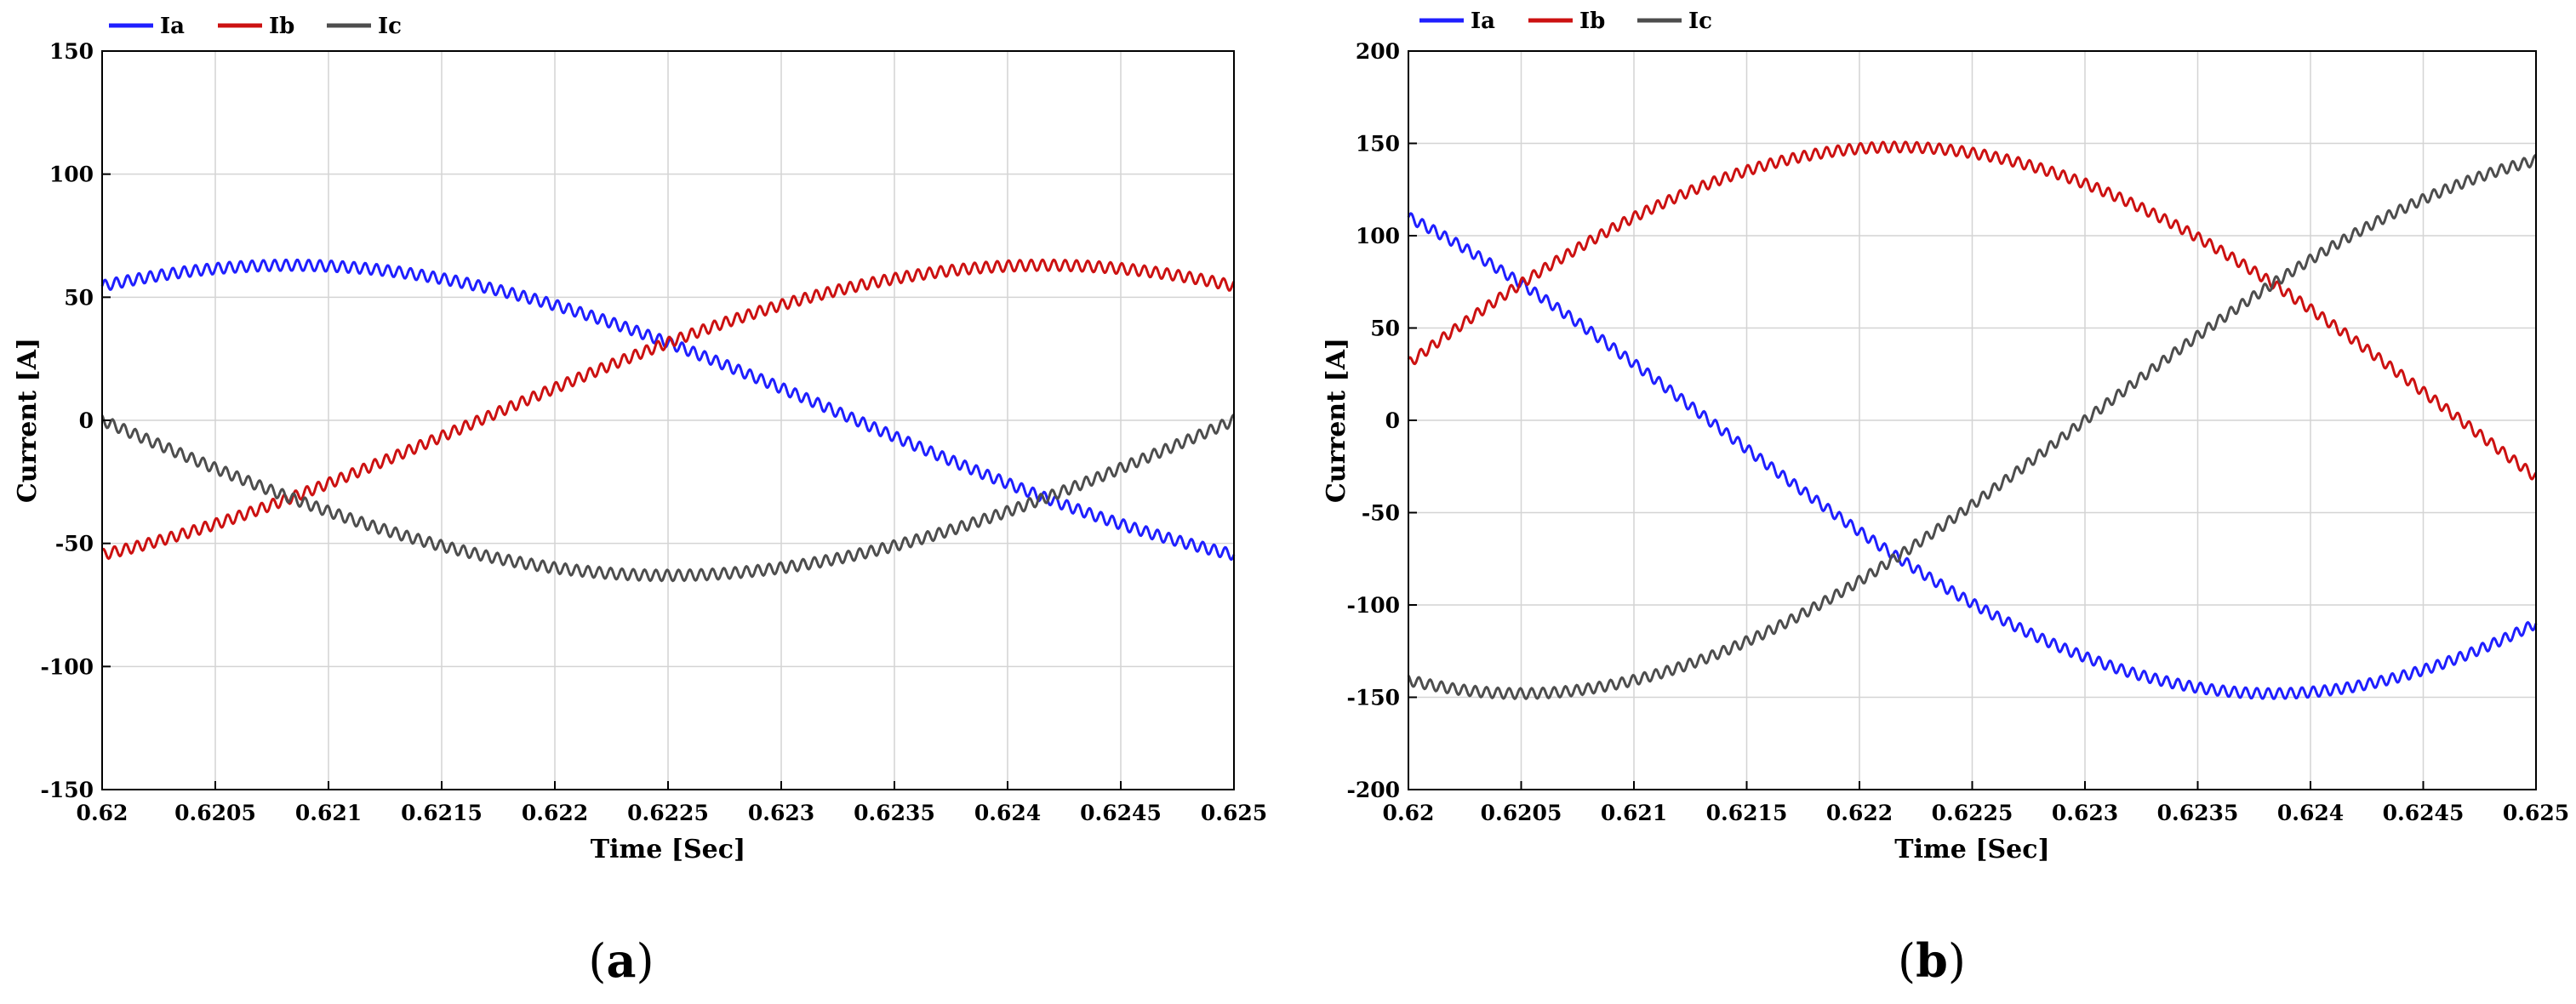 The height and width of the screenshot is (1004, 2576). I want to click on y-tick-label: -200, so click(1373, 790).